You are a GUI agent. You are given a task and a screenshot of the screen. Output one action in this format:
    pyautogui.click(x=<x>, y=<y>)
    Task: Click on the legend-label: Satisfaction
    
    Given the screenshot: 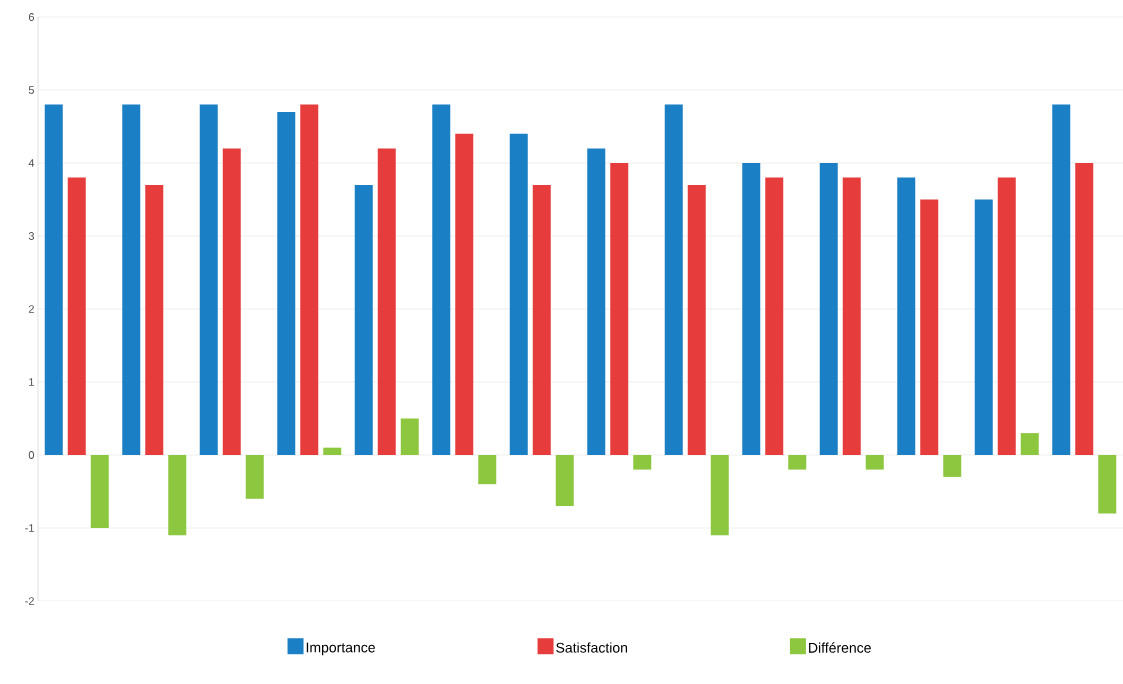 What is the action you would take?
    pyautogui.click(x=592, y=647)
    